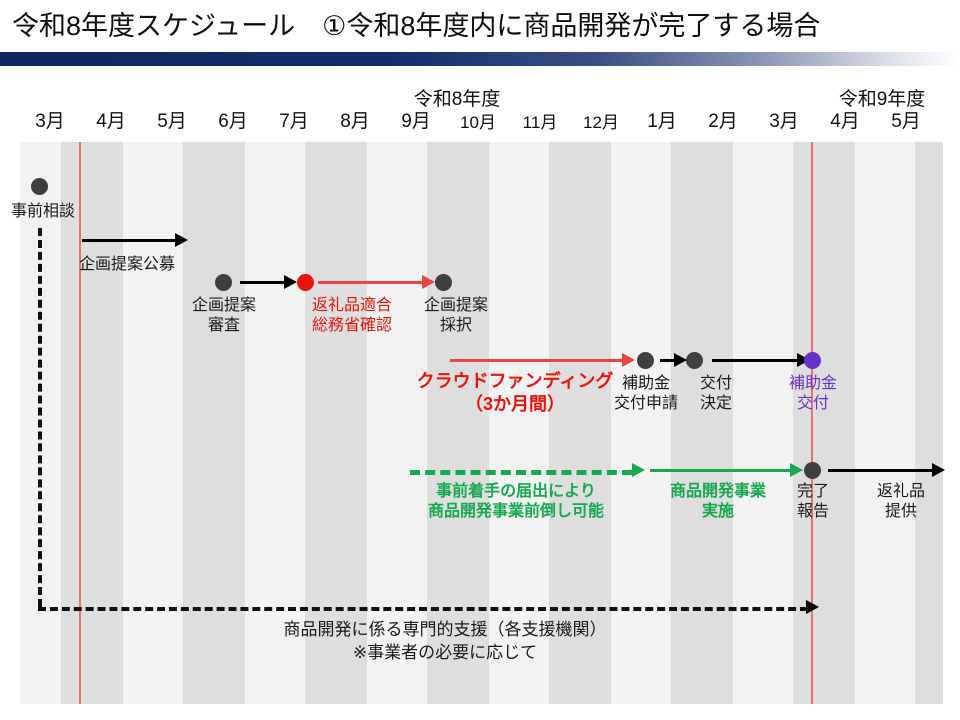  Describe the element at coordinates (638, 470) in the screenshot. I see `arrow-early-start-head` at that location.